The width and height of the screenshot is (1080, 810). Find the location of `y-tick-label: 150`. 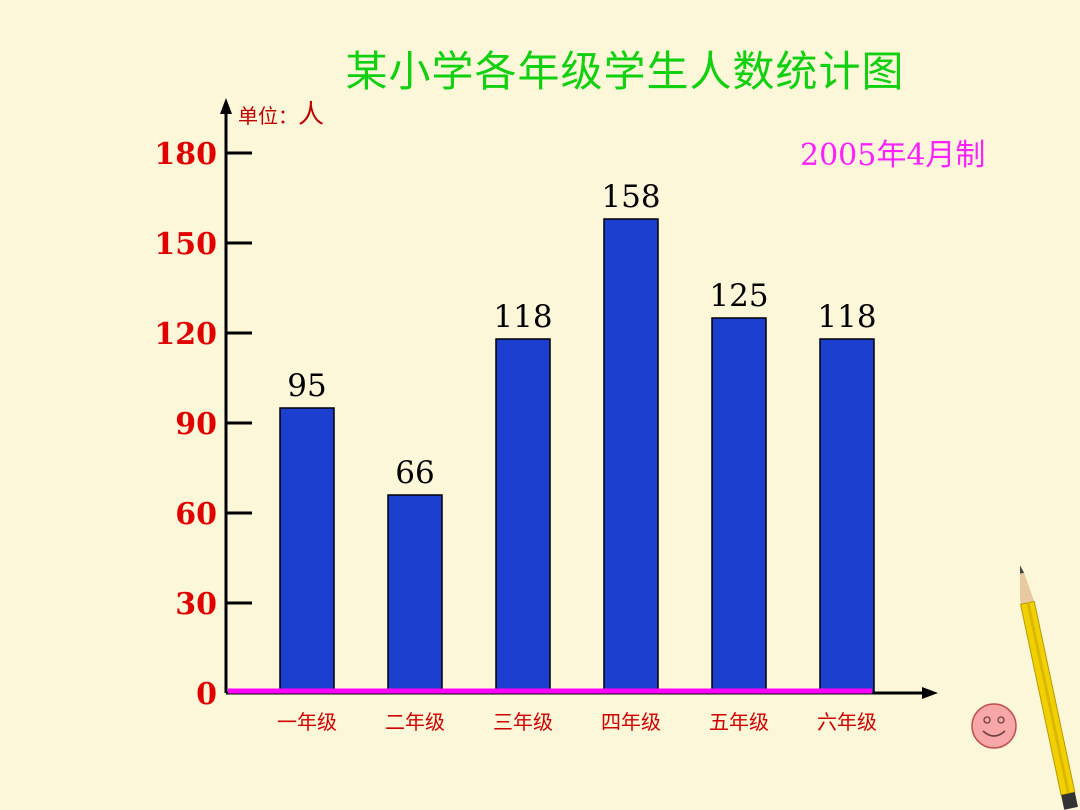

y-tick-label: 150 is located at coordinates (185, 244).